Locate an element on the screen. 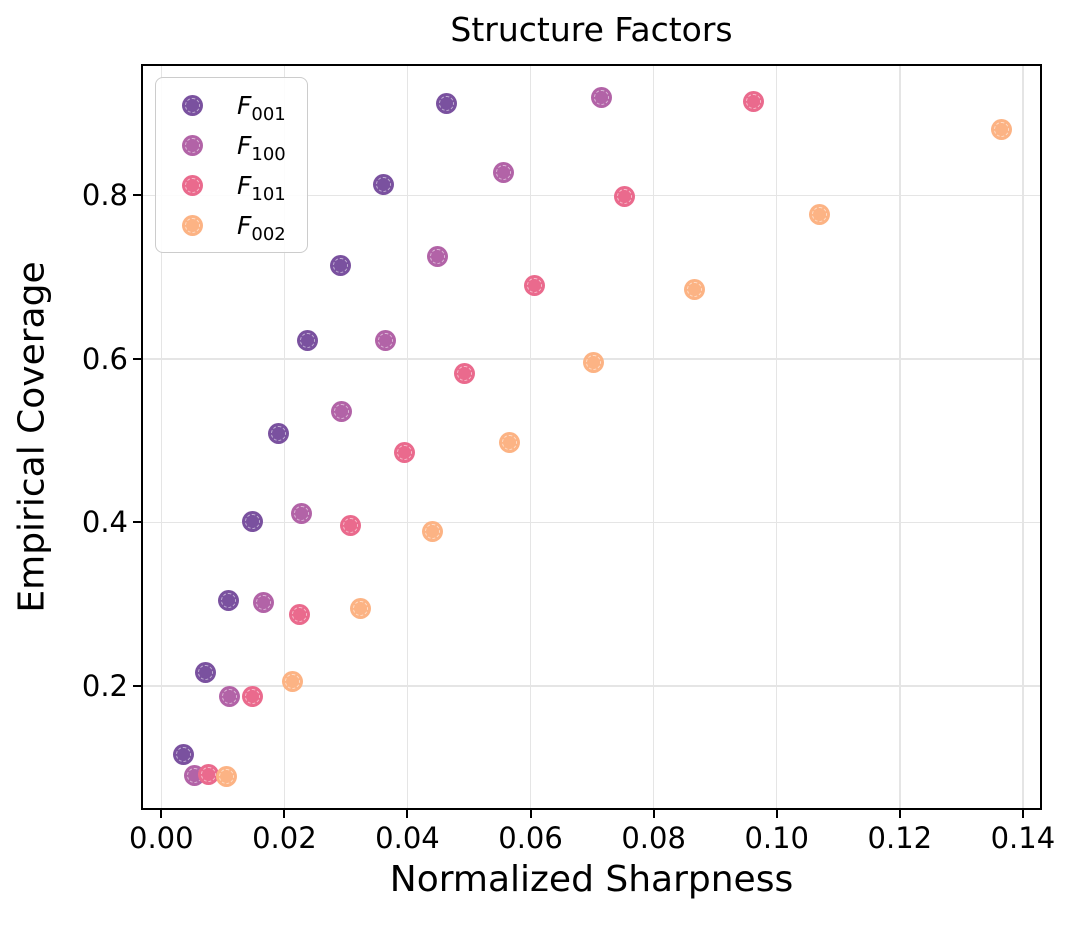 Image resolution: width=1078 pixels, height=933 pixels. x-tick-label: 0.14 is located at coordinates (1023, 838).